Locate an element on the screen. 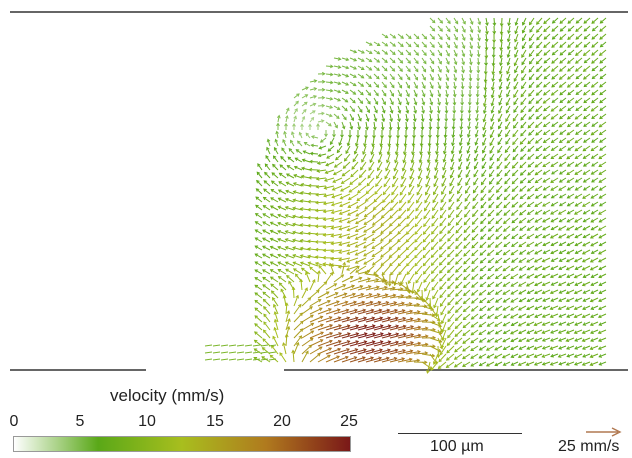  colorbar-tick-5: 5 is located at coordinates (80, 422).